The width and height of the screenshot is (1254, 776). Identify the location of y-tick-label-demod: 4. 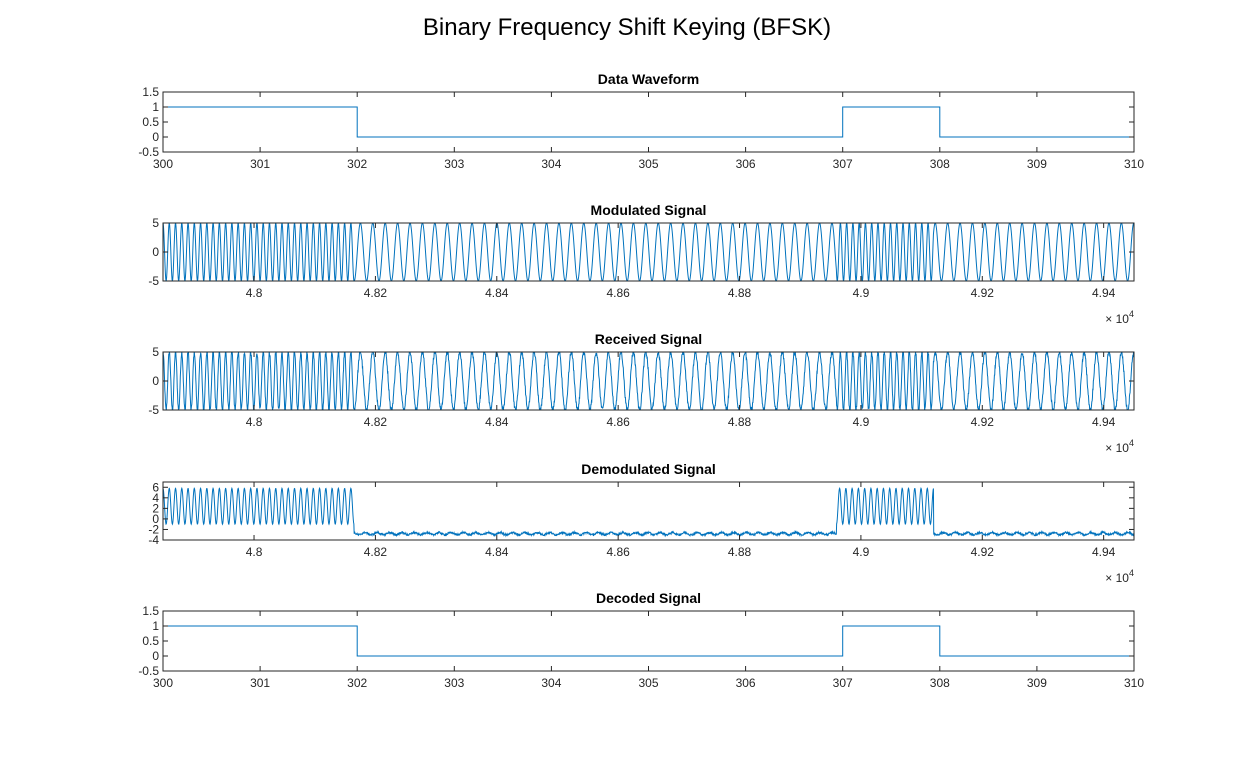
(155, 498).